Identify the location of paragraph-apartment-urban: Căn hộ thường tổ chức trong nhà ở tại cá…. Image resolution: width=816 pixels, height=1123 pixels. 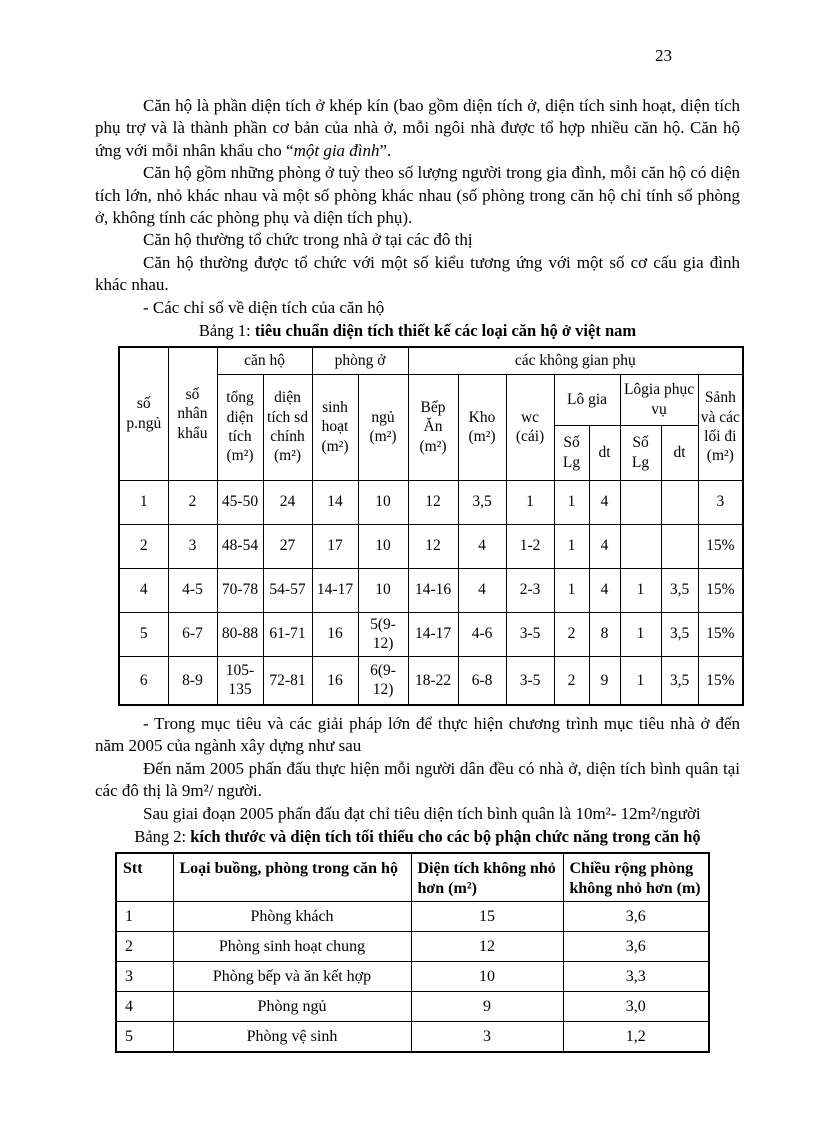
(308, 240).